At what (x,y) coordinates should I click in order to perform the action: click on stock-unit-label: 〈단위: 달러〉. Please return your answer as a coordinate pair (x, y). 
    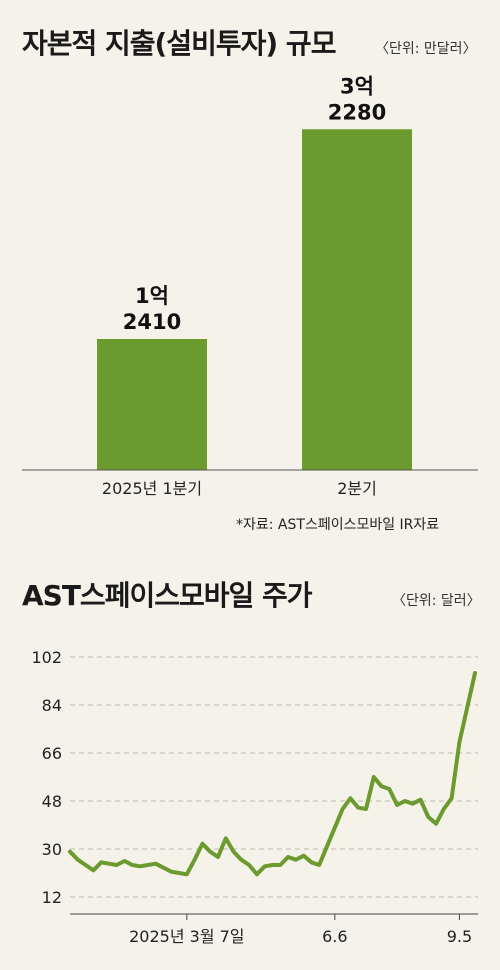
    Looking at the image, I should click on (436, 601).